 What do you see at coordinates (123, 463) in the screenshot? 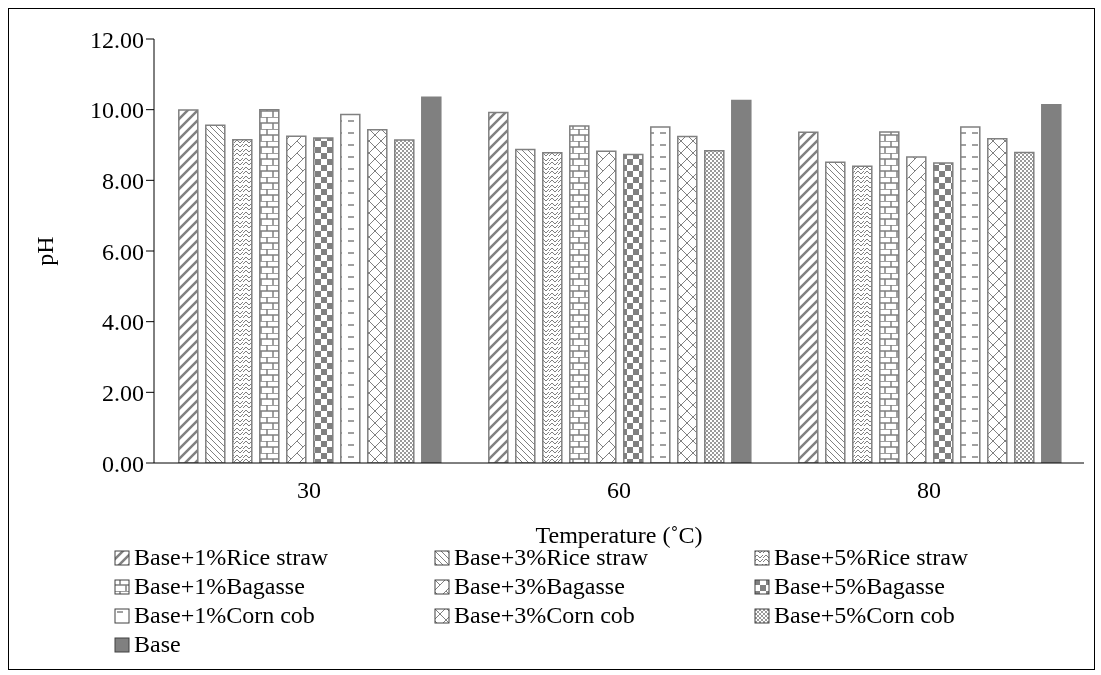
I see `y-tick-label: 0.00` at bounding box center [123, 463].